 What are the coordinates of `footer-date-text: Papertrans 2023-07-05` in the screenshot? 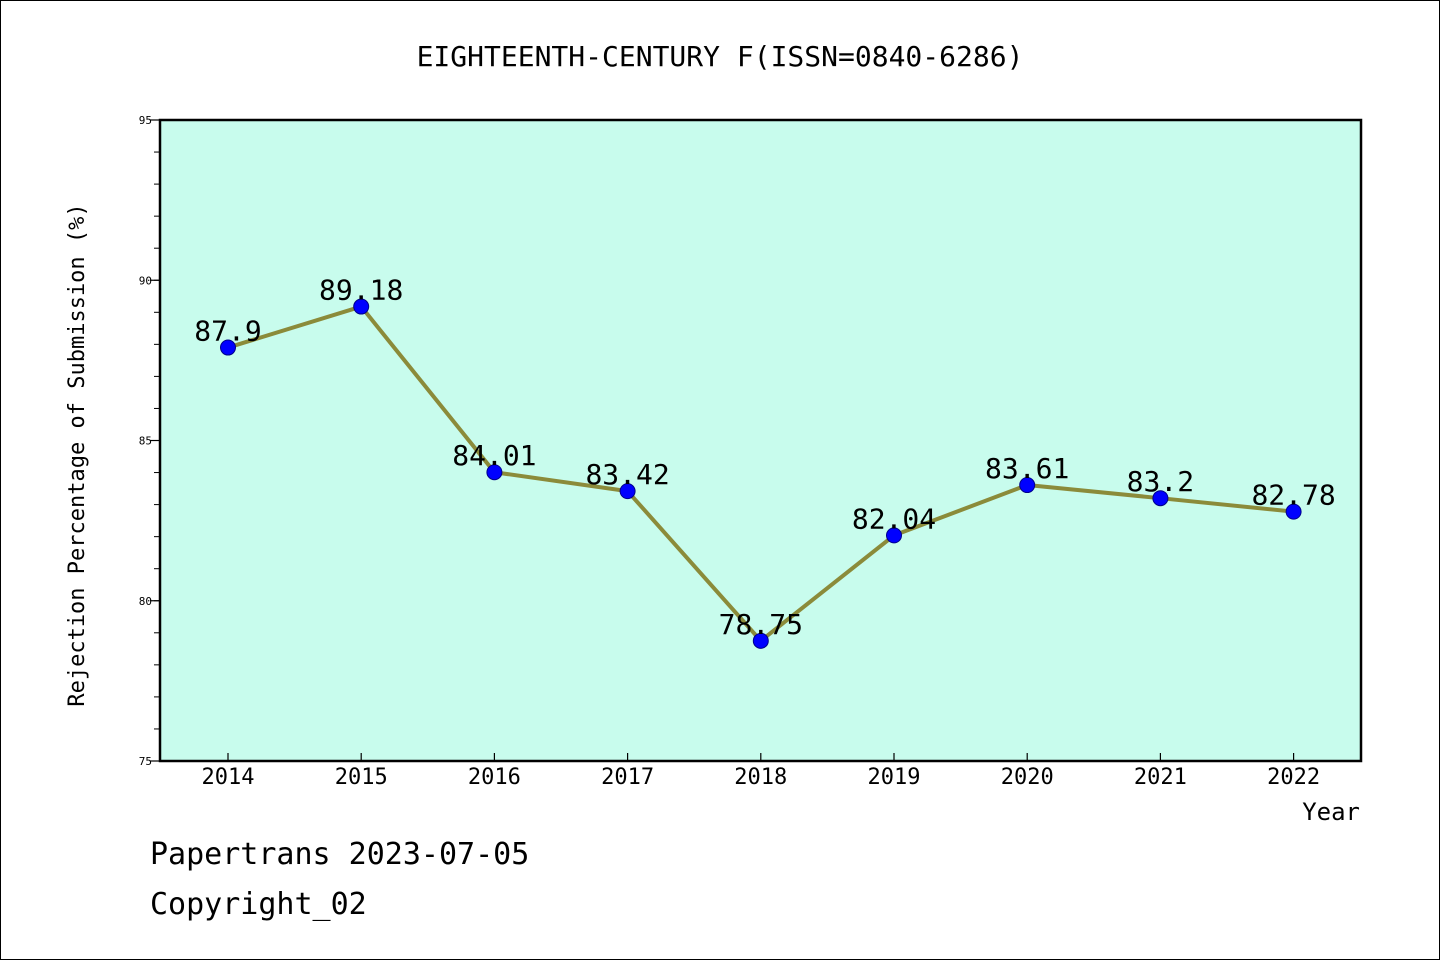 It's located at (339, 854).